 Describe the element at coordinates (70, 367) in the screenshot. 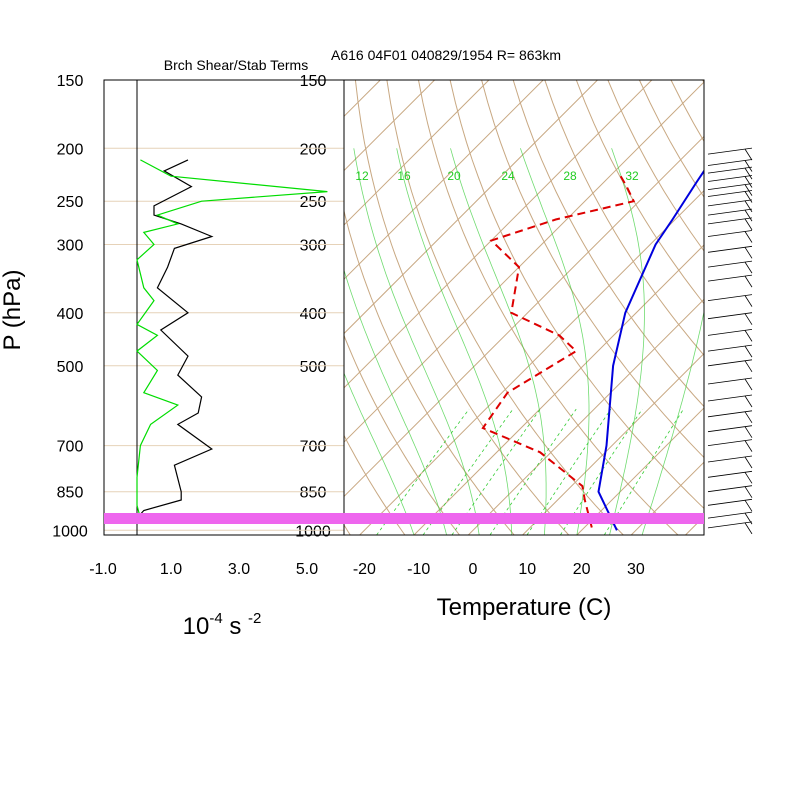

I see `pressure-tick-left: 500` at that location.